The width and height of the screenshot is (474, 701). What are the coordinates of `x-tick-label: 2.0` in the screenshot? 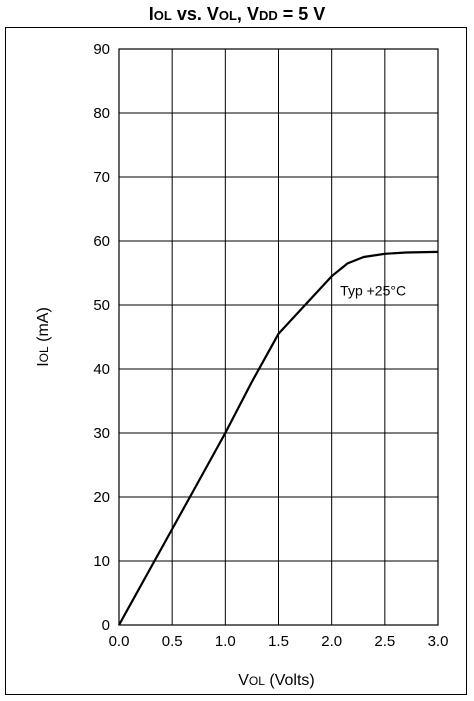 It's located at (331, 641).